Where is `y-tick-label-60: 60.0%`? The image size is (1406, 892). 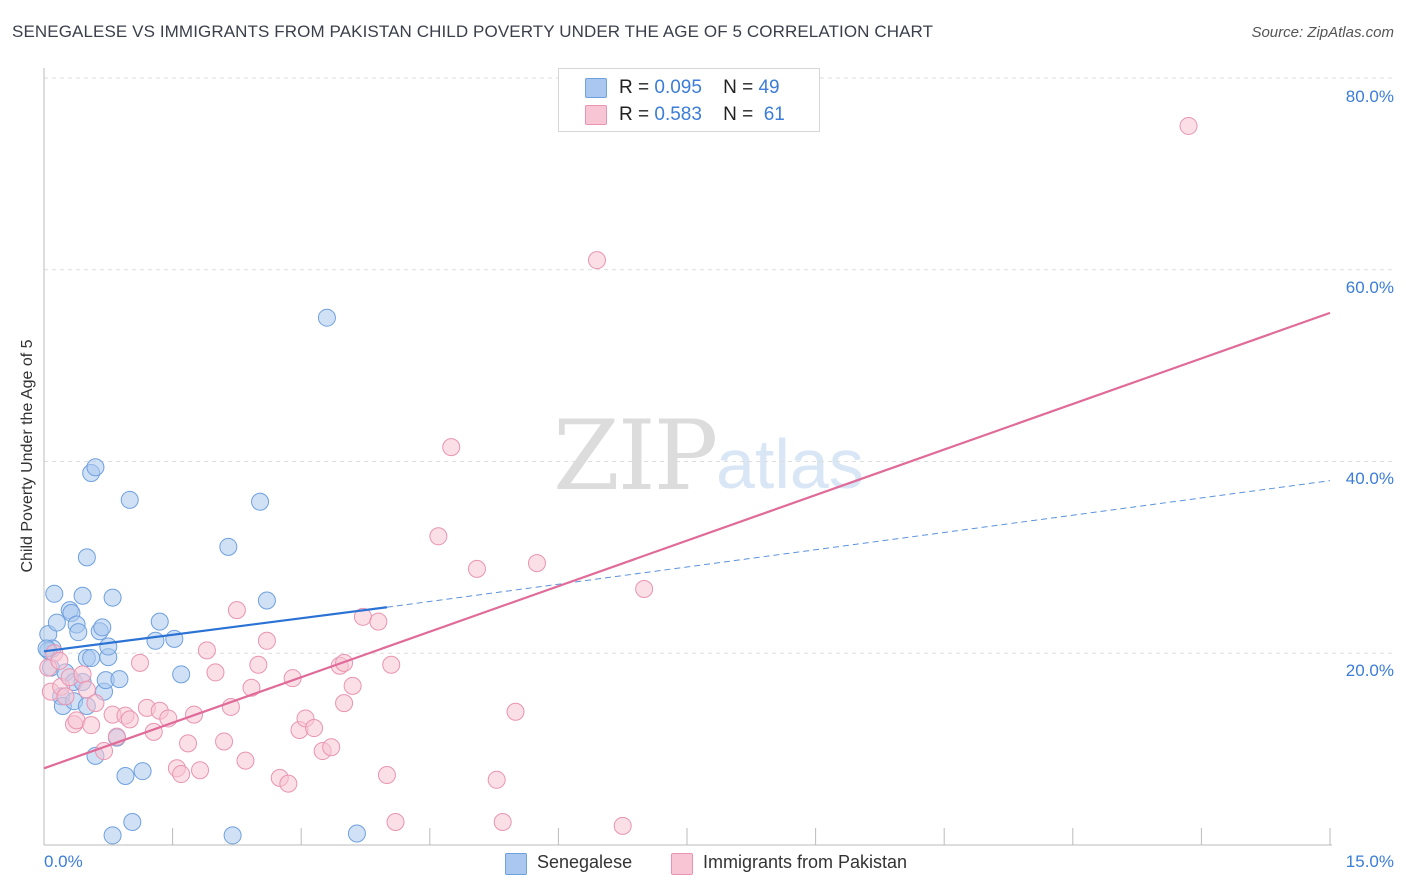
y-tick-label-60: 60.0% is located at coordinates (1369, 287).